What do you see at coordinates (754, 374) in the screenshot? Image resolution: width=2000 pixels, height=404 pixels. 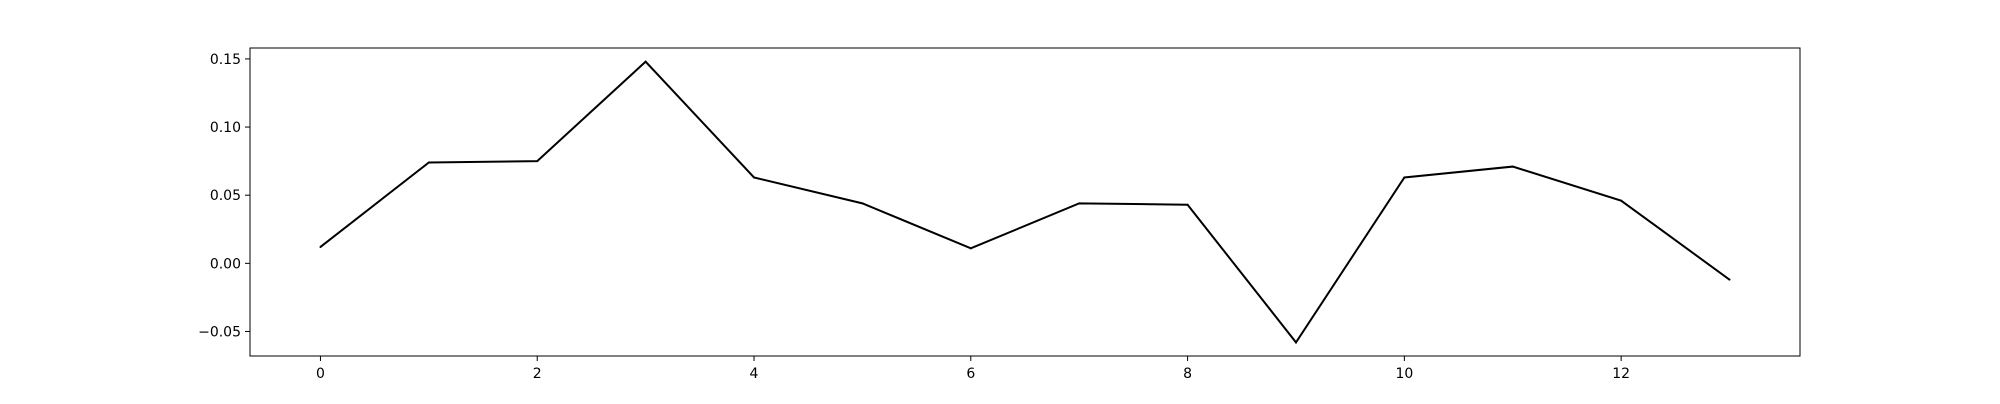 I see `x-tick-label: 4` at bounding box center [754, 374].